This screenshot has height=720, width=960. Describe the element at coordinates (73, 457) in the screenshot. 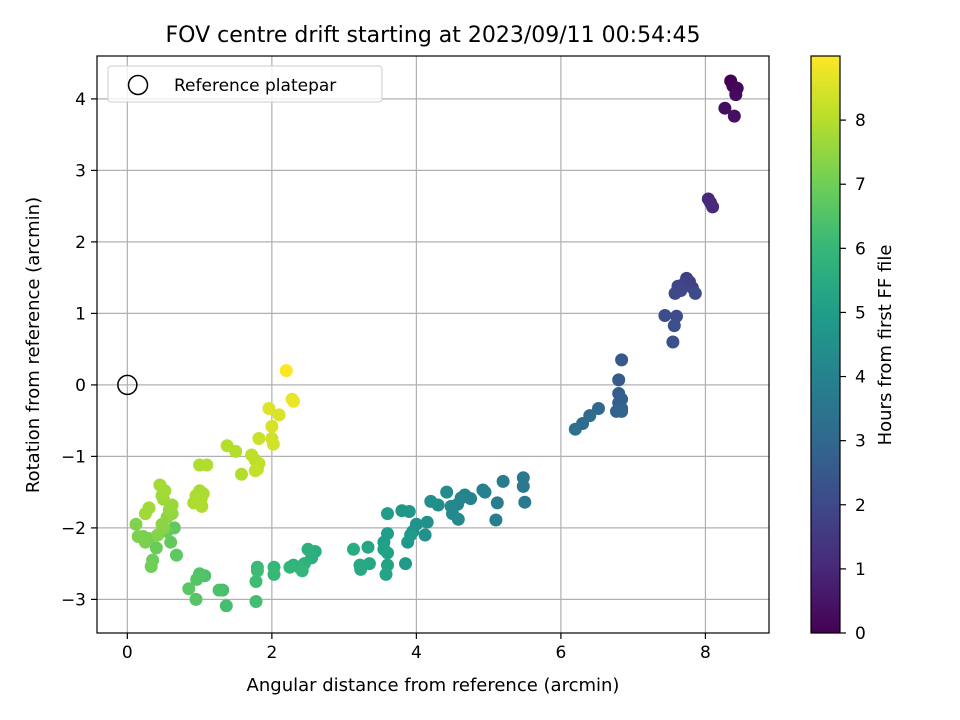

I see `y-tick-label: −1` at that location.